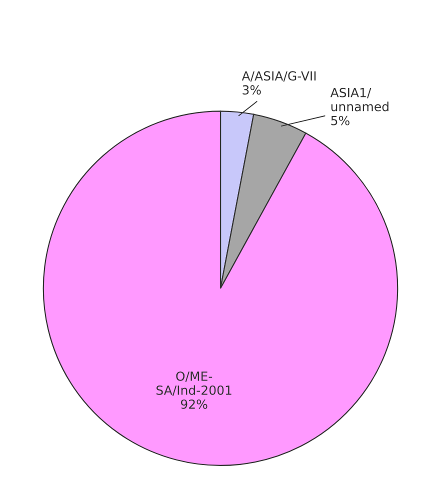 This screenshot has height=484, width=441. What do you see at coordinates (194, 404) in the screenshot?
I see `data-label: 92%` at bounding box center [194, 404].